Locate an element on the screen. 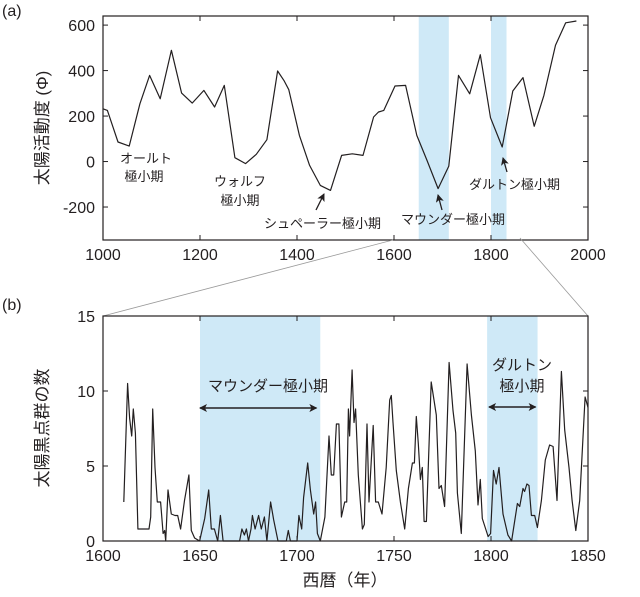 The height and width of the screenshot is (597, 640). panel-a-label: (a) is located at coordinates (12, 11).